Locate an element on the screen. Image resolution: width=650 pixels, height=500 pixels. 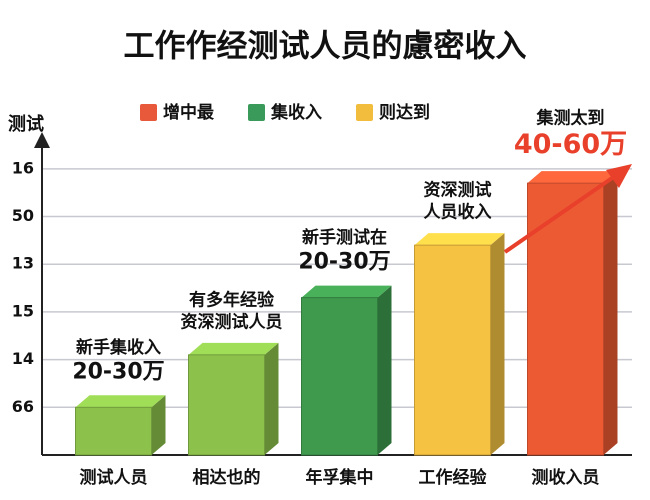
annotation: 新手测试在 is located at coordinates (344, 237).